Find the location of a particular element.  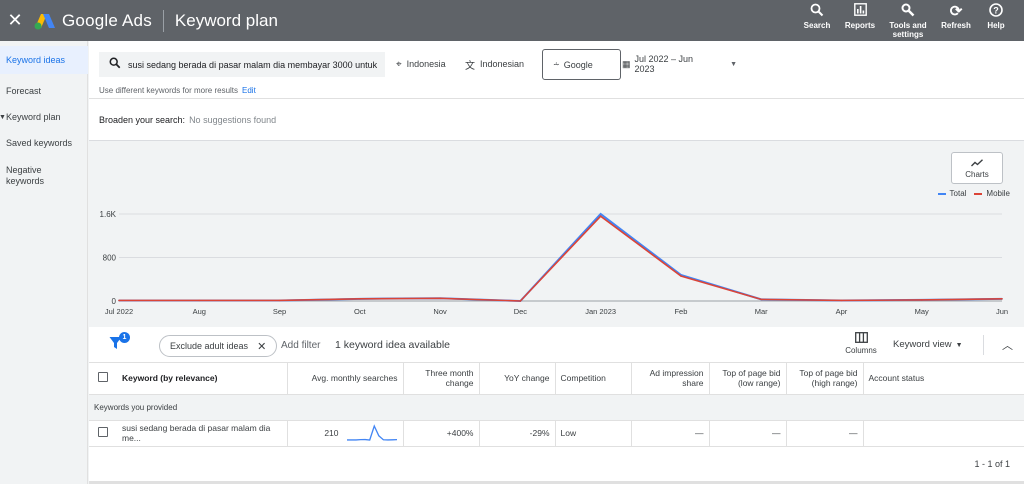

legend-swatch-total is located at coordinates (941, 193).